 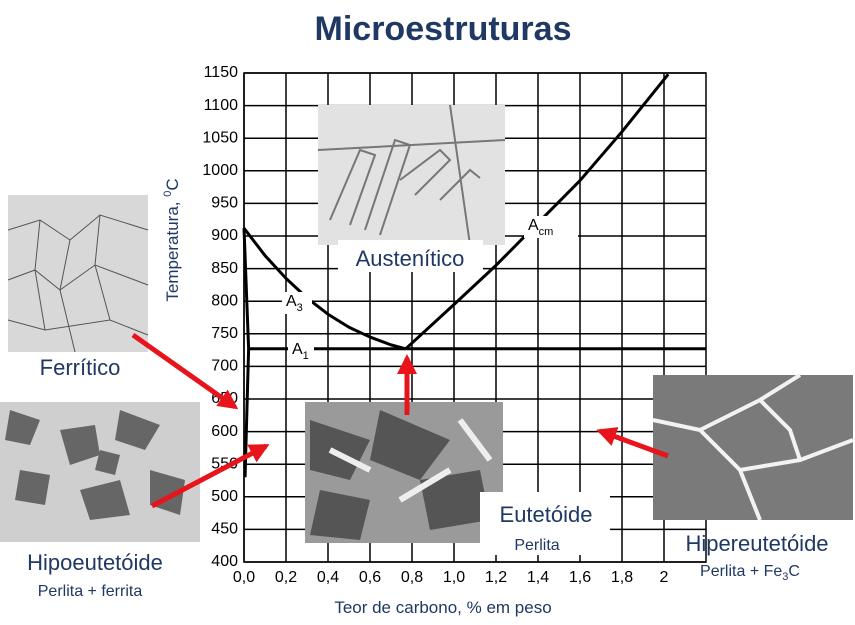 What do you see at coordinates (404, 472) in the screenshot?
I see `micrograph-eutectoid` at bounding box center [404, 472].